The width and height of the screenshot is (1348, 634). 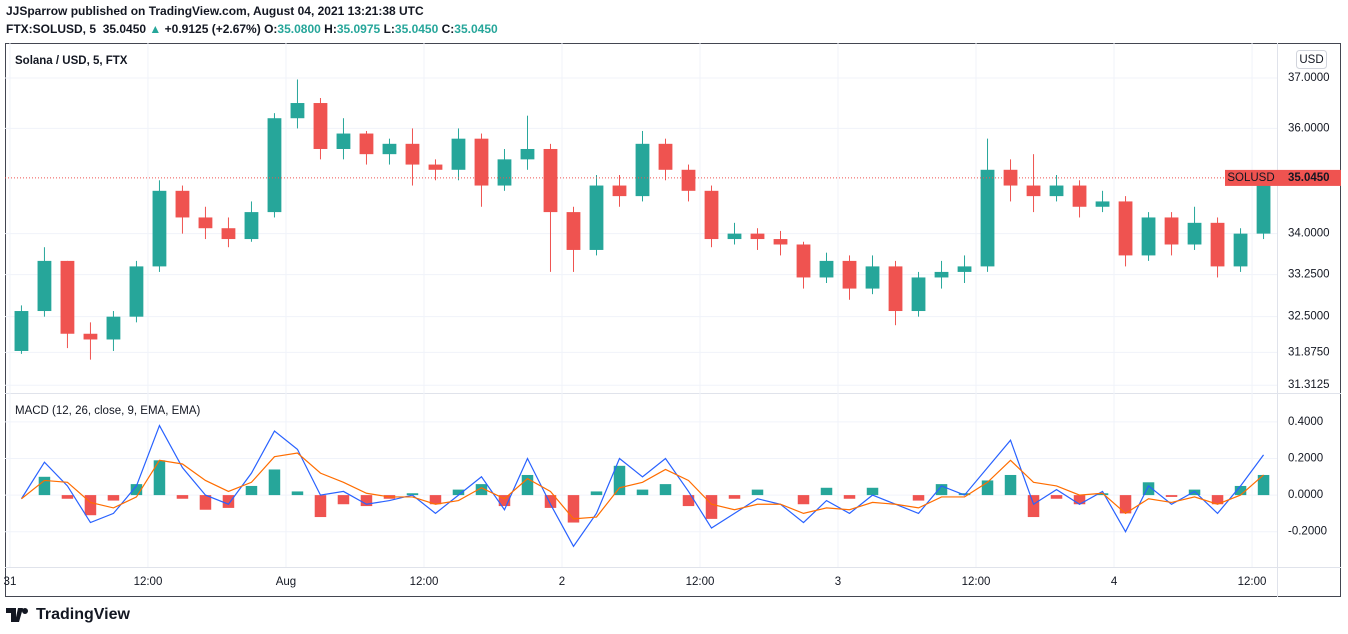 What do you see at coordinates (1305, 459) in the screenshot?
I see `y-tick-label: 0.2000` at bounding box center [1305, 459].